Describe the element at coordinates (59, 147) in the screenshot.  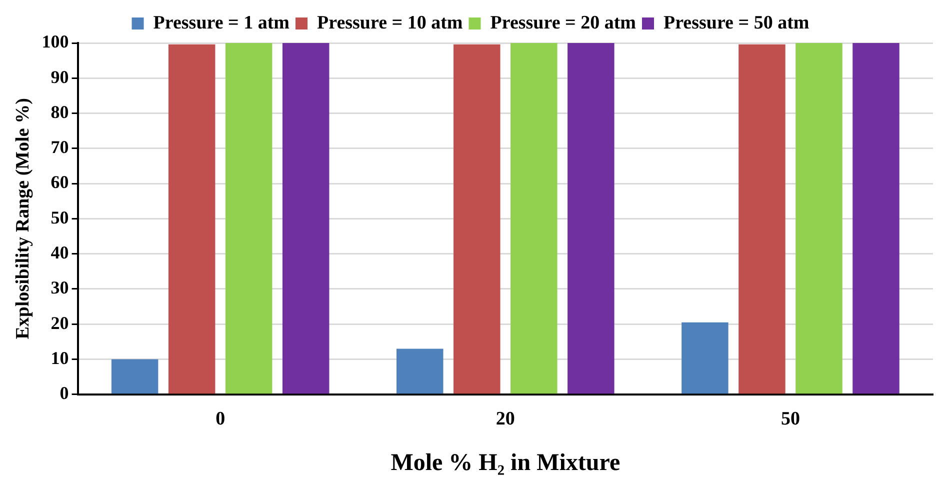
I see `y-tick-label: 70` at that location.